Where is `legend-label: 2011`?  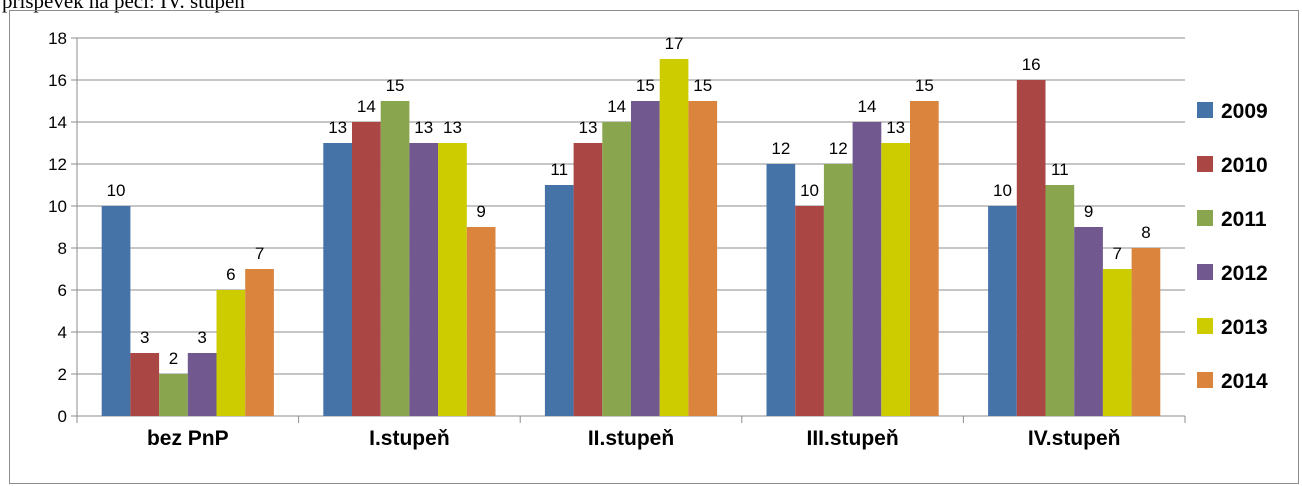
legend-label: 2011 is located at coordinates (1244, 219).